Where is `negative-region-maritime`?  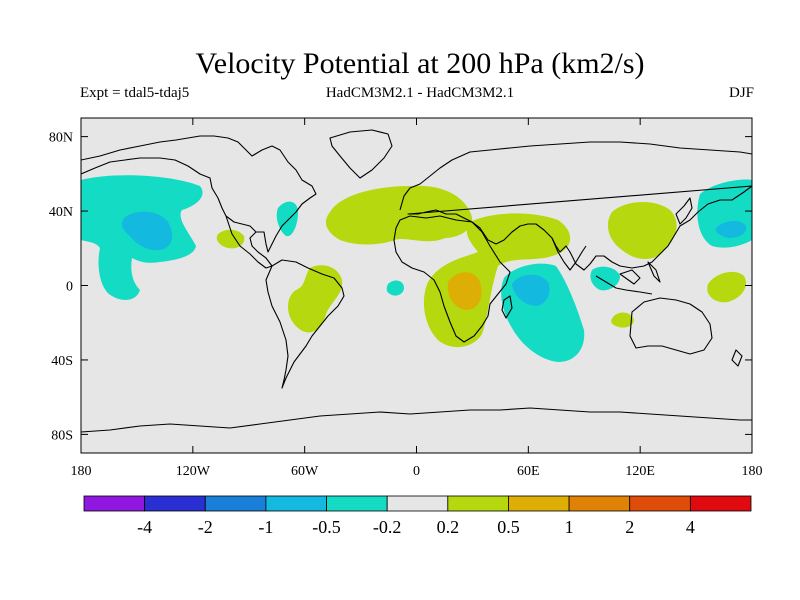 negative-region-maritime is located at coordinates (605, 278).